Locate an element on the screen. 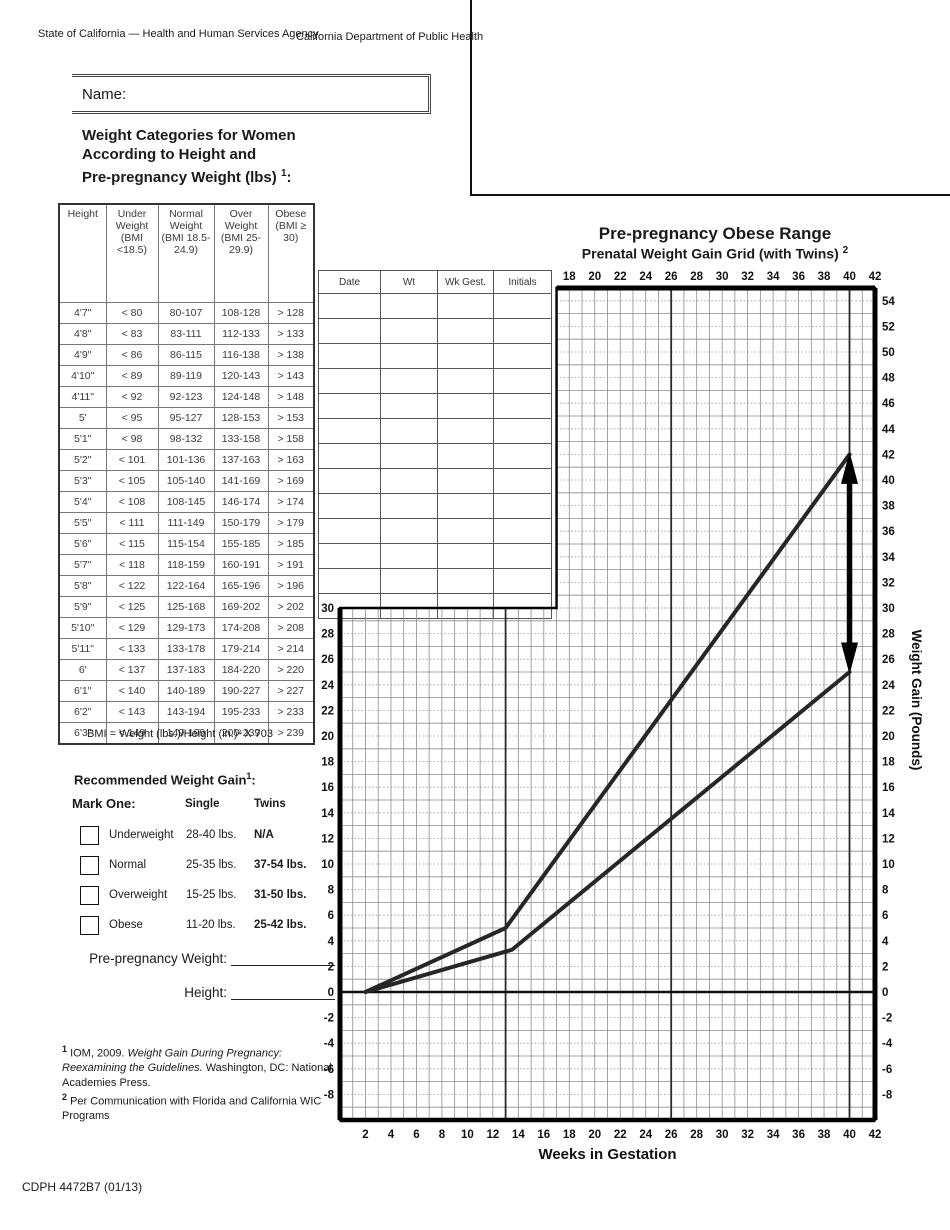 This screenshot has width=950, height=1230. y-axis-right-tick: 20 is located at coordinates (888, 737).